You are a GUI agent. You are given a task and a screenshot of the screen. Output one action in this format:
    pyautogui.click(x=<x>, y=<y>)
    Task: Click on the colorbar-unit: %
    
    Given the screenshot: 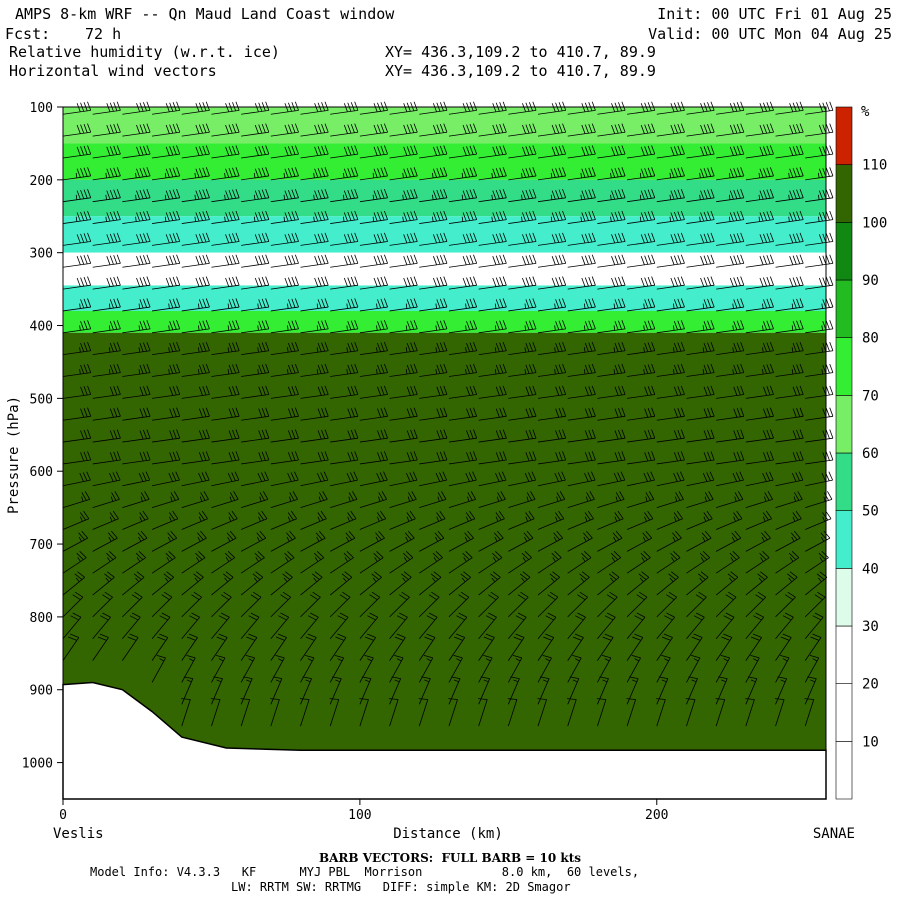 What is the action you would take?
    pyautogui.click(x=865, y=112)
    